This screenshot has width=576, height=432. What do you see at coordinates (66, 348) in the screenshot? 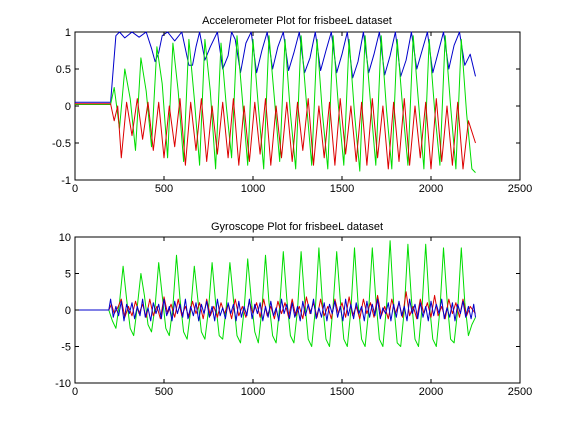
I see `gyroscope-ytick-label: -5` at bounding box center [66, 348].